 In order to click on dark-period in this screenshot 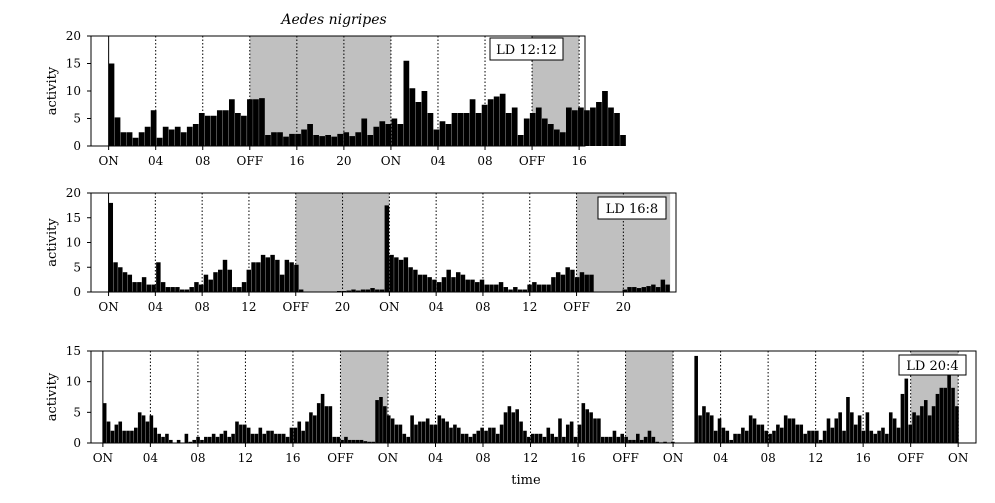, I will do `click(649, 397)`.